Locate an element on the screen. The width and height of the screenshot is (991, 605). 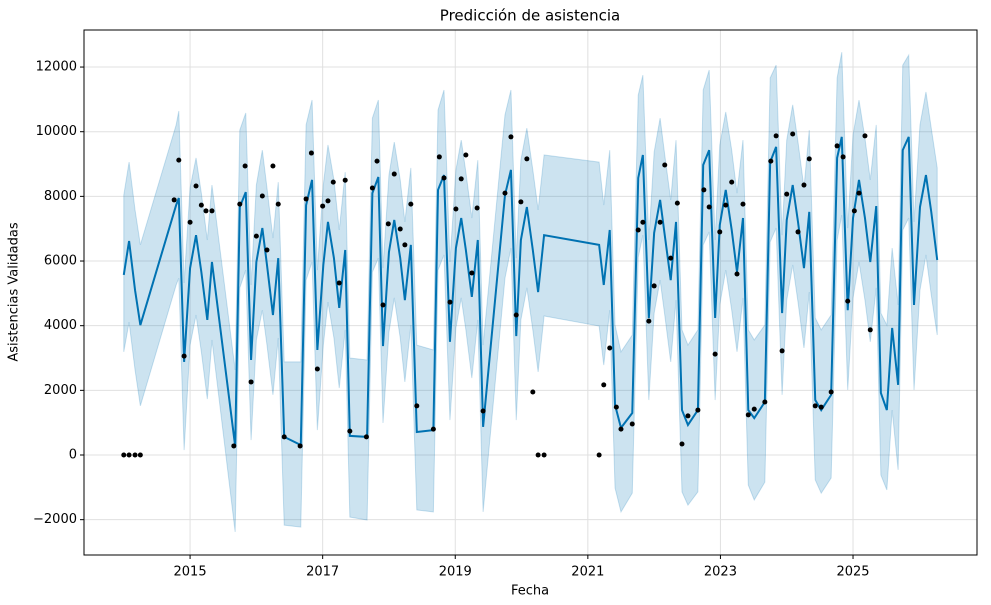
y-tick-label: 8000 is located at coordinates (60, 196).